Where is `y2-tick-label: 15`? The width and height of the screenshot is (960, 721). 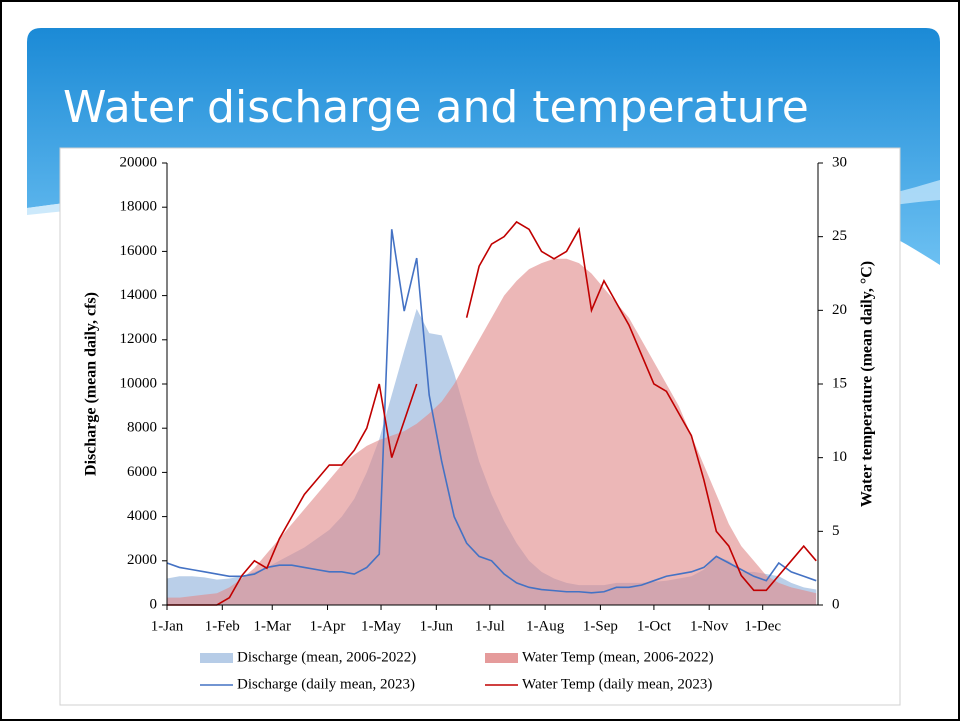 y2-tick-label: 15 is located at coordinates (839, 383).